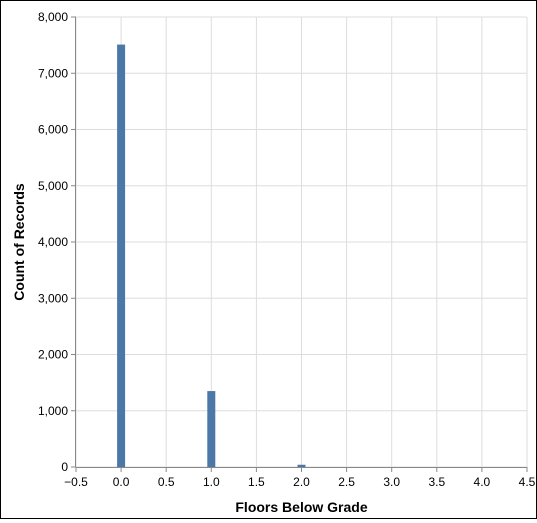 This screenshot has height=523, width=537. I want to click on x-axis-title: Floors Below Grade, so click(301, 507).